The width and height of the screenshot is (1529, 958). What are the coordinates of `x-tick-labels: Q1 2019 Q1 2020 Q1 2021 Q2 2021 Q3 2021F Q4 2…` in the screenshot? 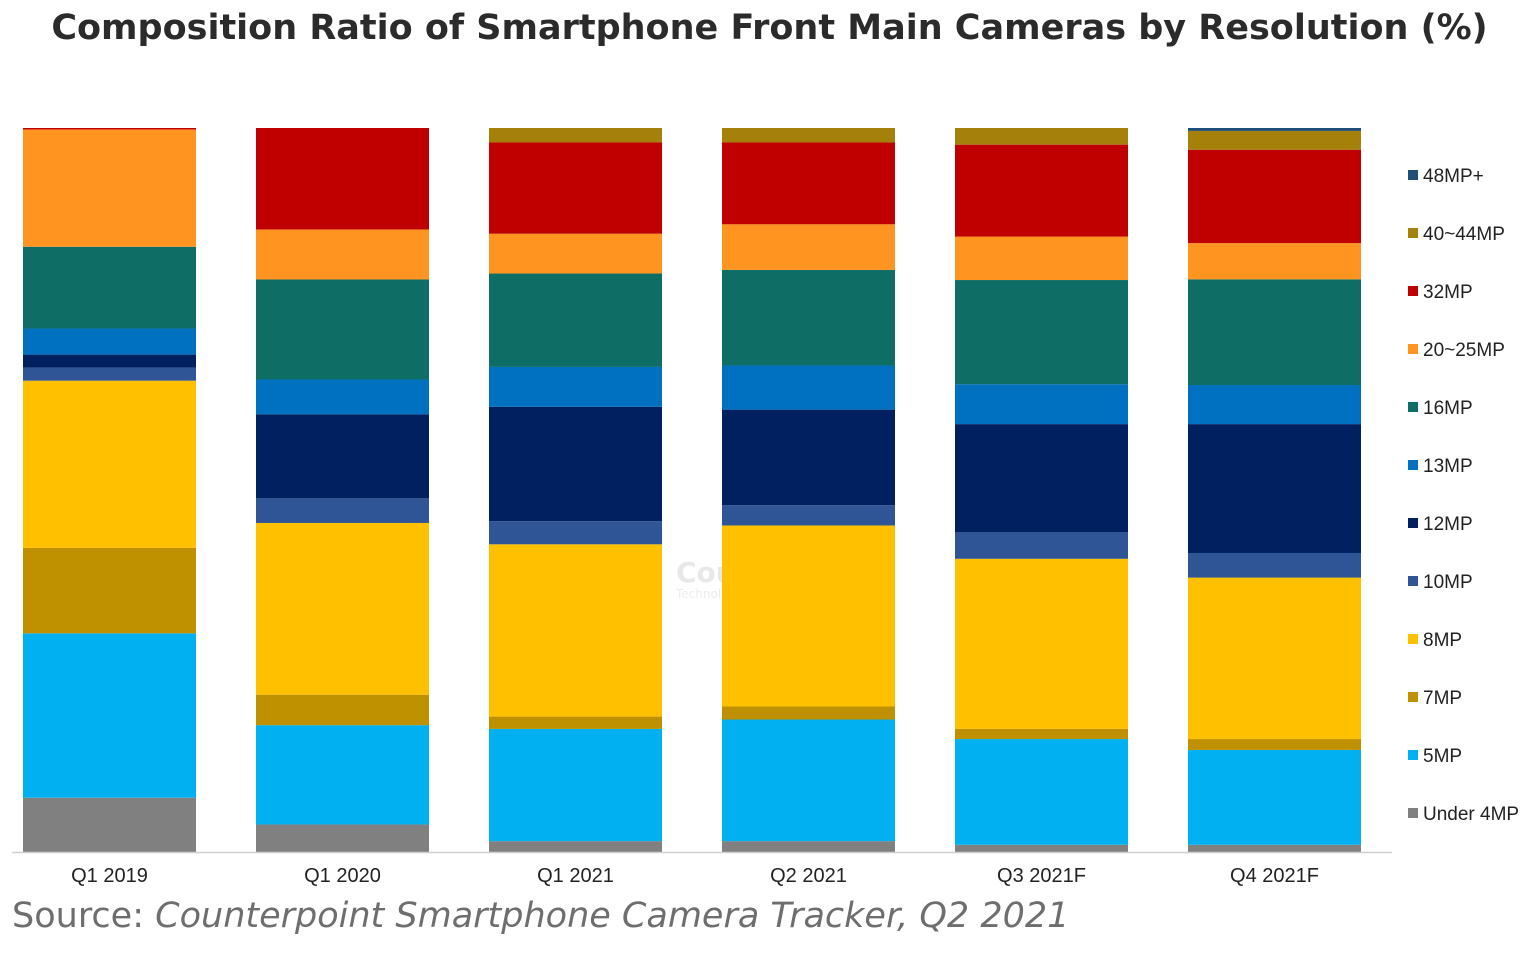 It's located at (695, 876).